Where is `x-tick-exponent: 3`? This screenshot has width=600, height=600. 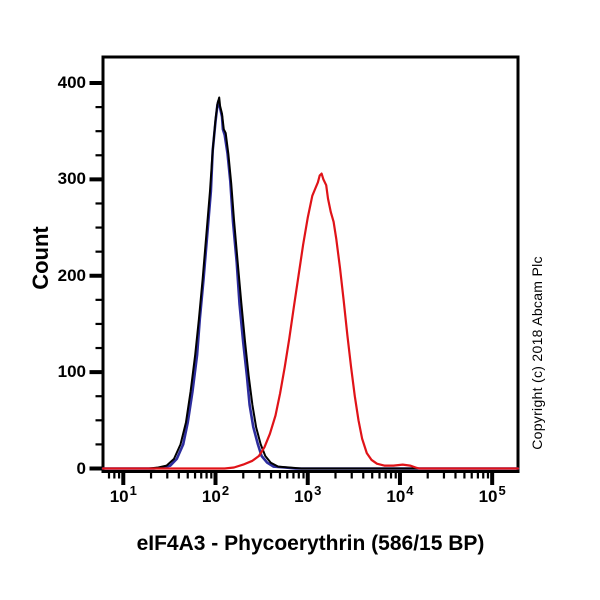 x-tick-exponent: 3 is located at coordinates (318, 490).